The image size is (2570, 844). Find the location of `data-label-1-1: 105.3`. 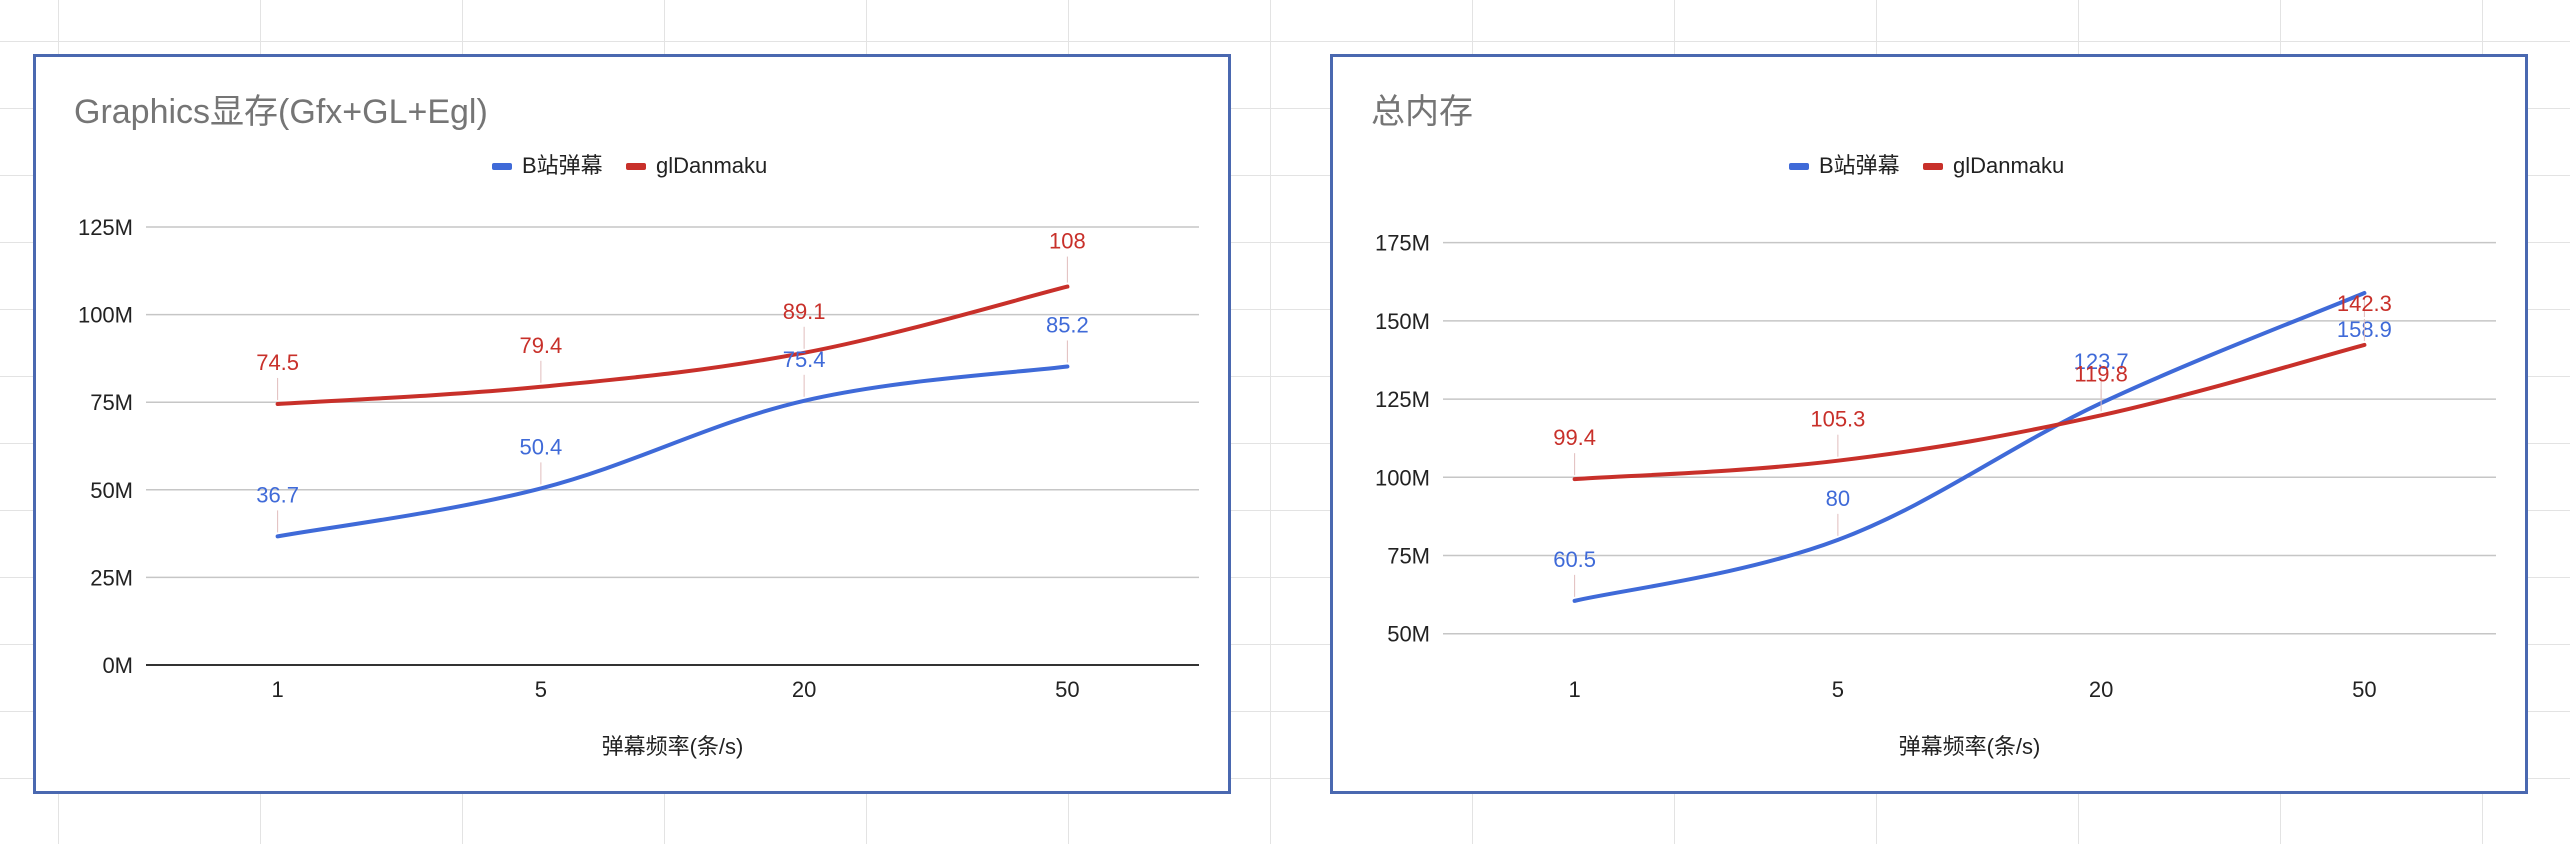

data-label-1-1: 105.3 is located at coordinates (1837, 419).